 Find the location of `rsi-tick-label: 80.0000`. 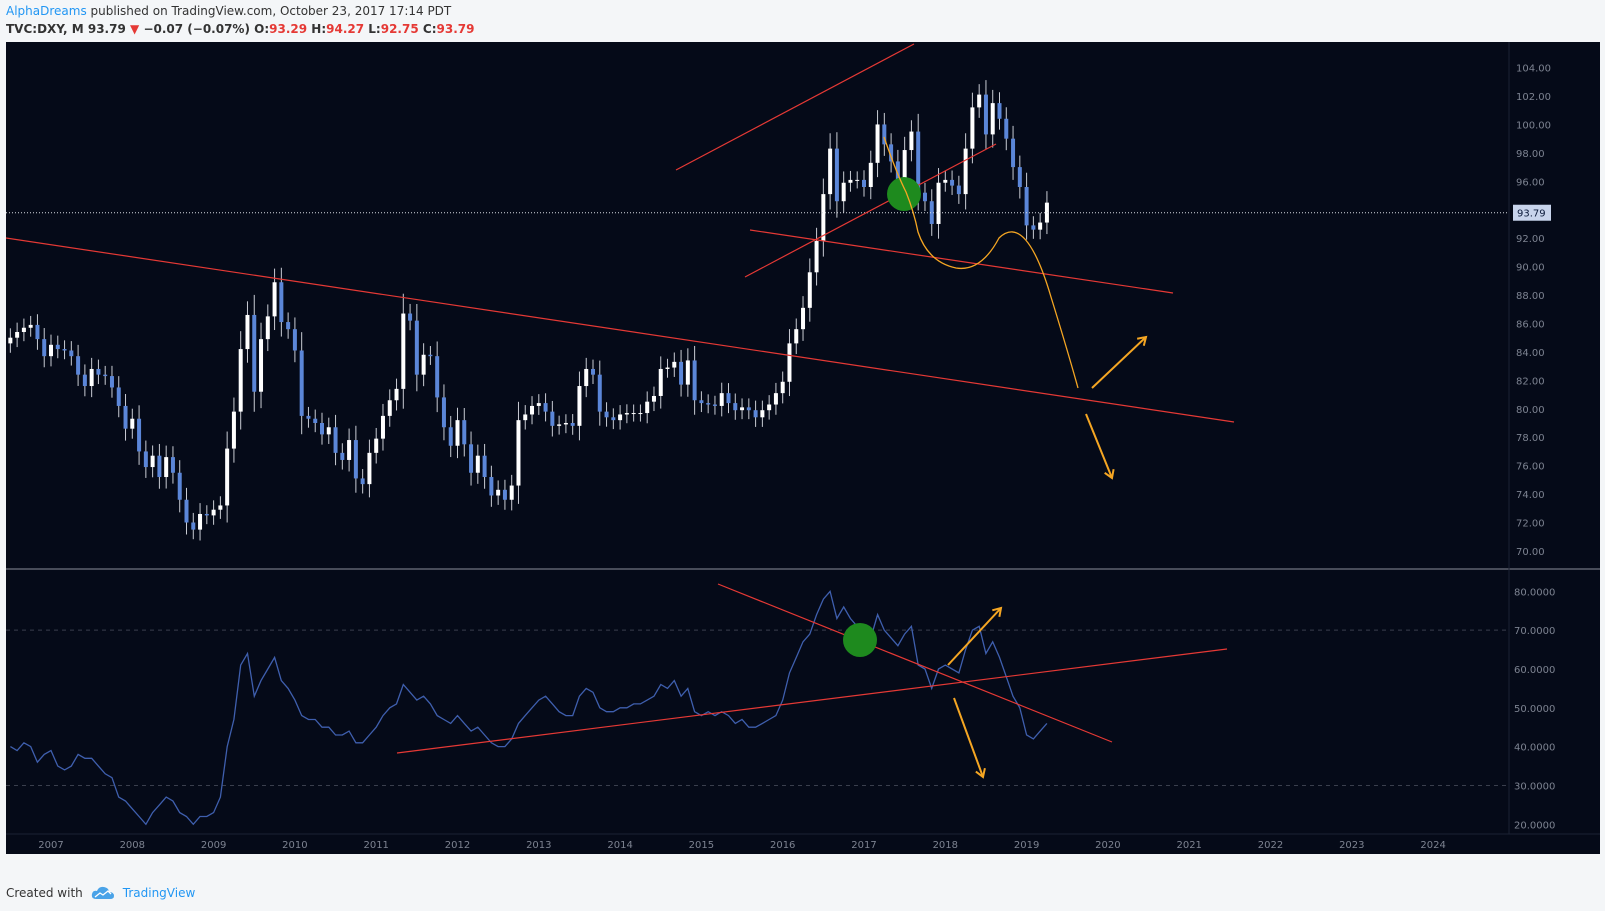

rsi-tick-label: 80.0000 is located at coordinates (1534, 592).